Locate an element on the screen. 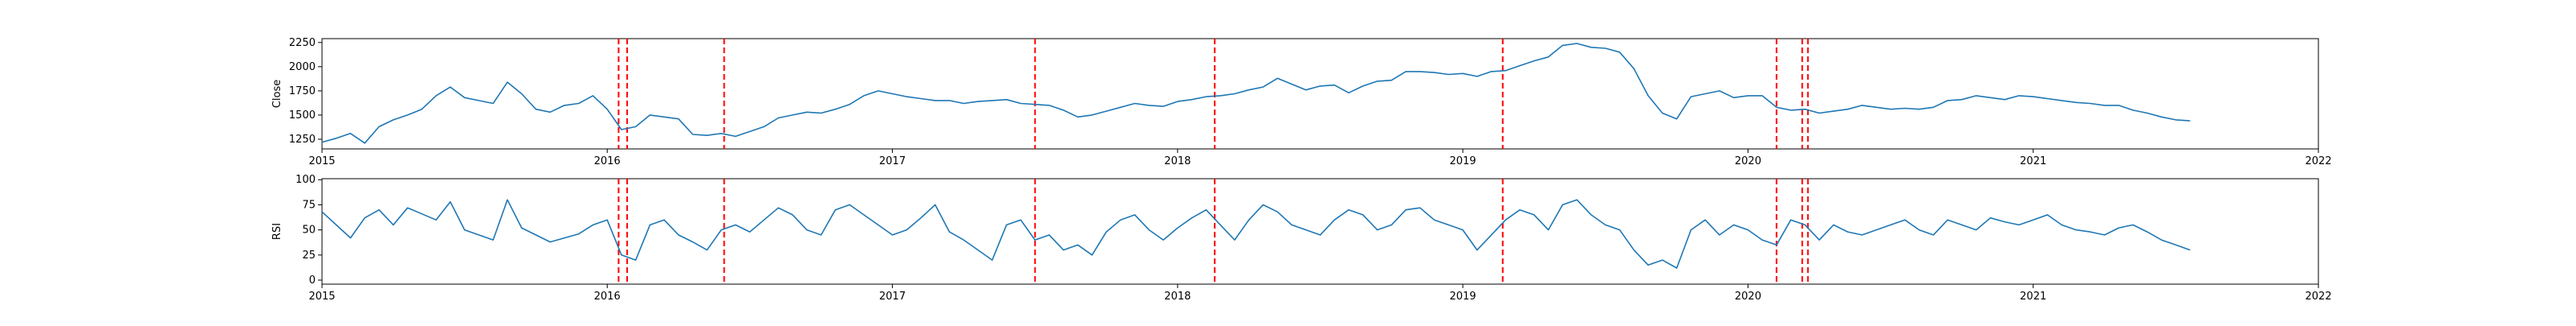 The height and width of the screenshot is (326, 2576). y-tick-label: 50 is located at coordinates (309, 231).